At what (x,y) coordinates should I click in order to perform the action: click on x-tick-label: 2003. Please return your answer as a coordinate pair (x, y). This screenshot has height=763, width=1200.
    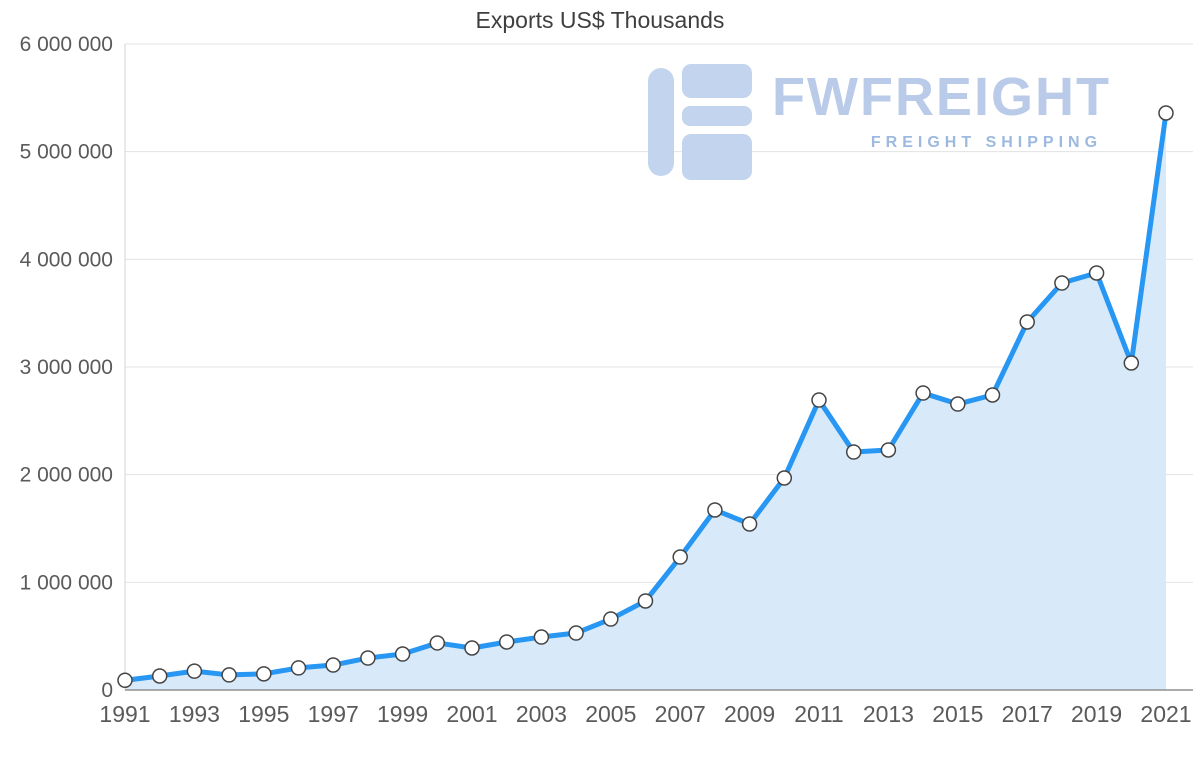
    Looking at the image, I should click on (541, 714).